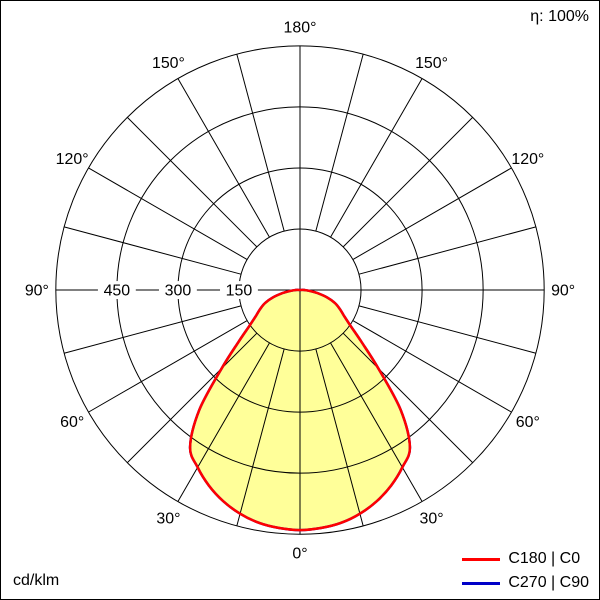  What do you see at coordinates (36, 580) in the screenshot?
I see `unit-label: cd/klm` at bounding box center [36, 580].